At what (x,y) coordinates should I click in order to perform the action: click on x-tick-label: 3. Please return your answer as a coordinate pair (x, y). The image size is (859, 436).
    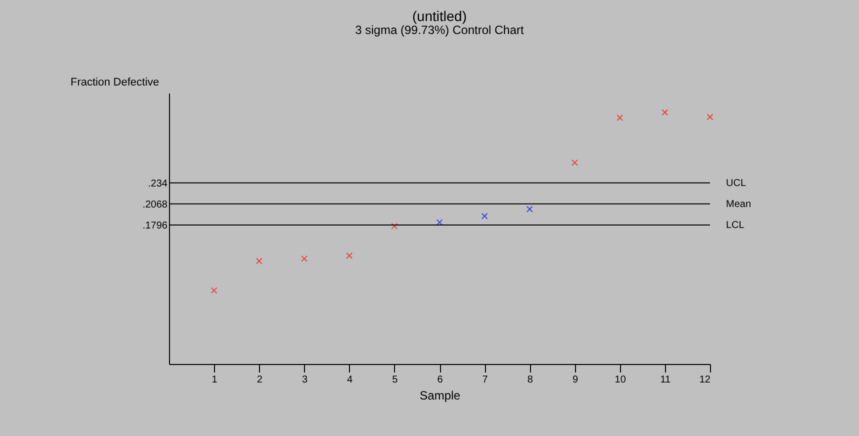
    Looking at the image, I should click on (305, 380).